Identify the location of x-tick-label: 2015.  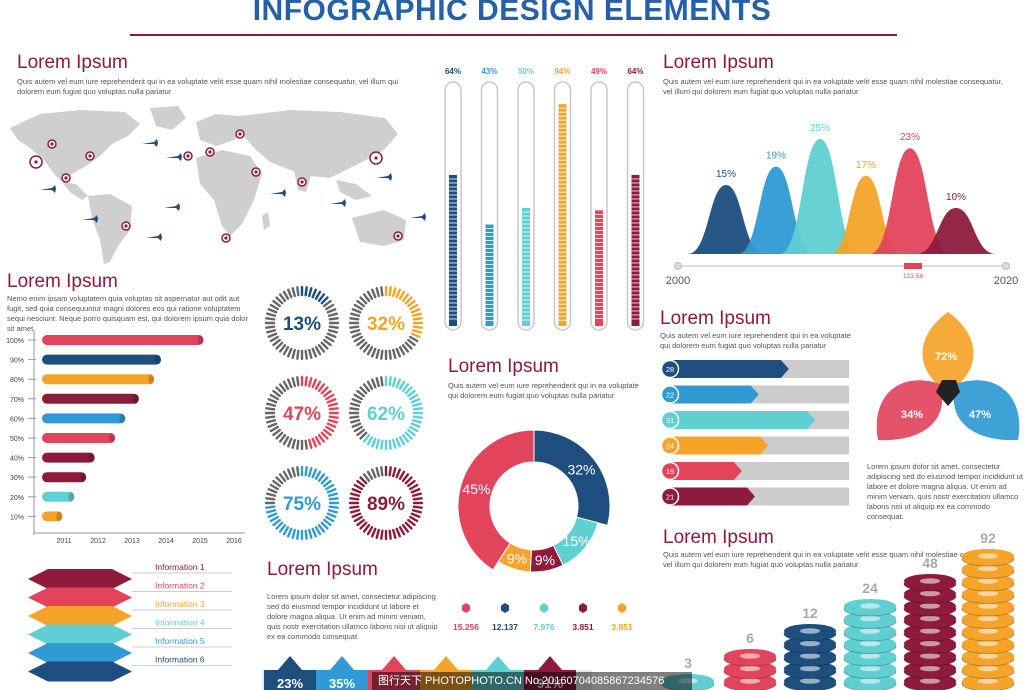
(200, 541).